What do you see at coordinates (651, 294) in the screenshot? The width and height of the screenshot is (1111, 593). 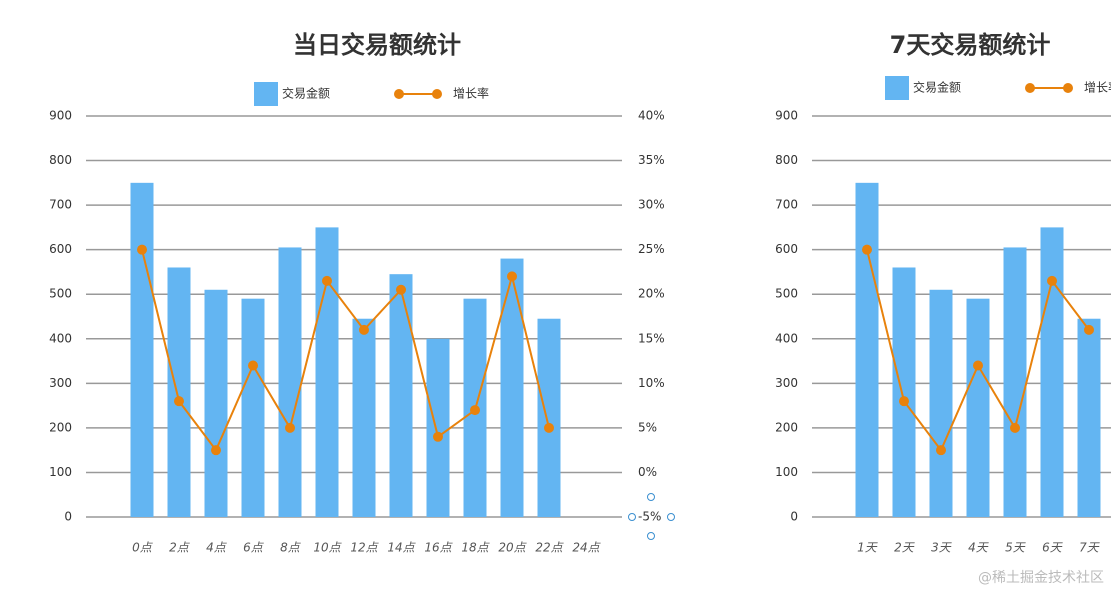 I see `y2-tick-label: 20%` at bounding box center [651, 294].